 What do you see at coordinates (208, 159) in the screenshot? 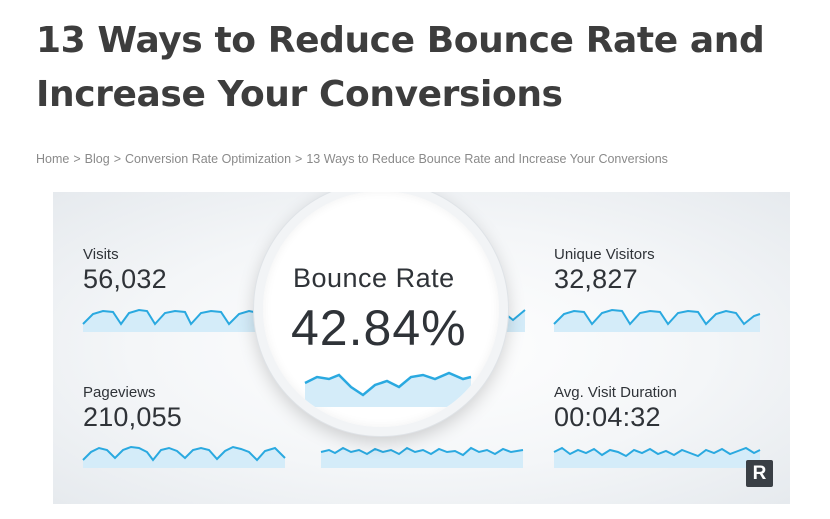
I see `breadcrumb-category-link: Conversion Rate Optimization` at bounding box center [208, 159].